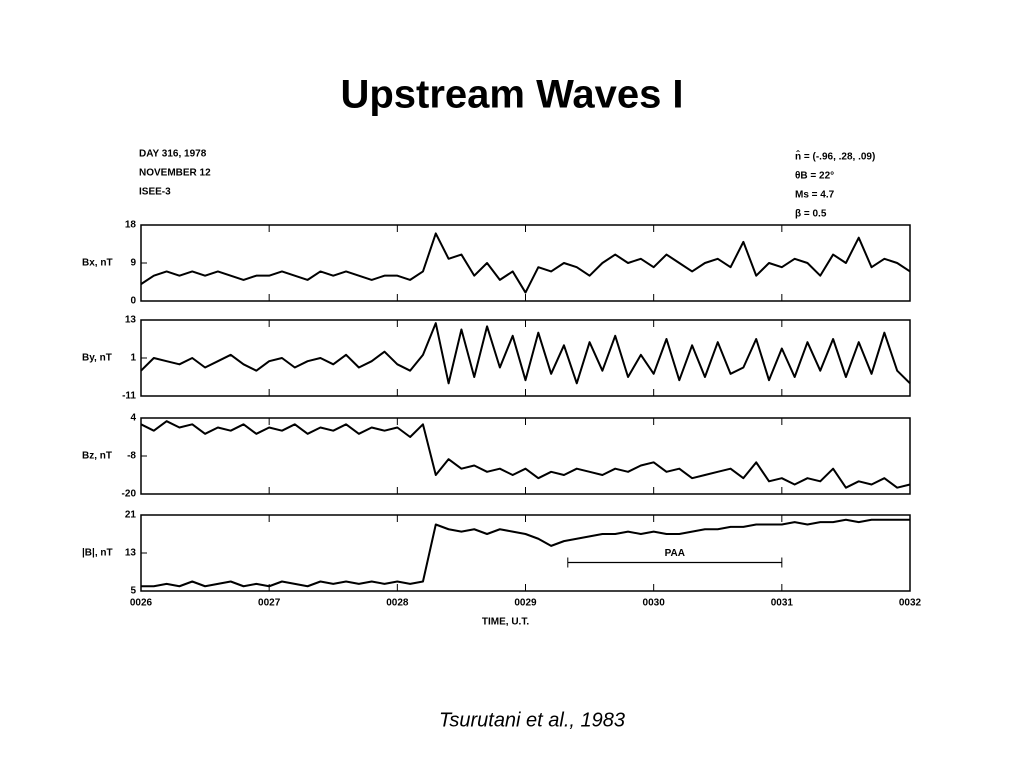 Image resolution: width=1024 pixels, height=768 pixels. I want to click on y-axis-label: Bx, nT, so click(97, 263).